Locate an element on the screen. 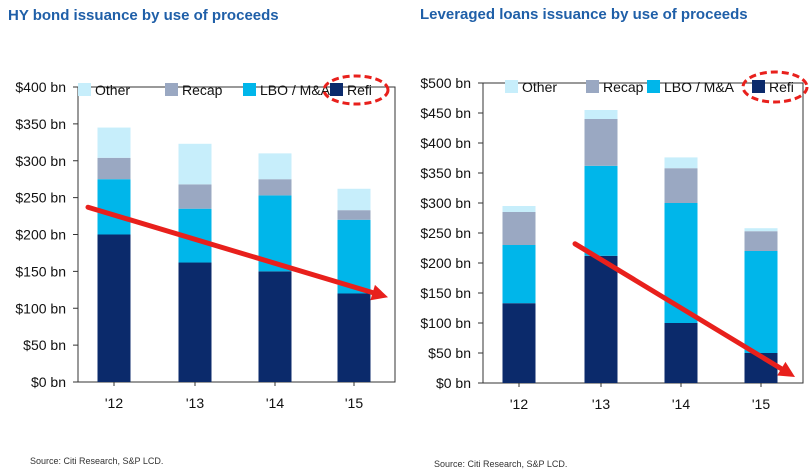  hy-y-tick-label: $0 bn is located at coordinates (48, 382).